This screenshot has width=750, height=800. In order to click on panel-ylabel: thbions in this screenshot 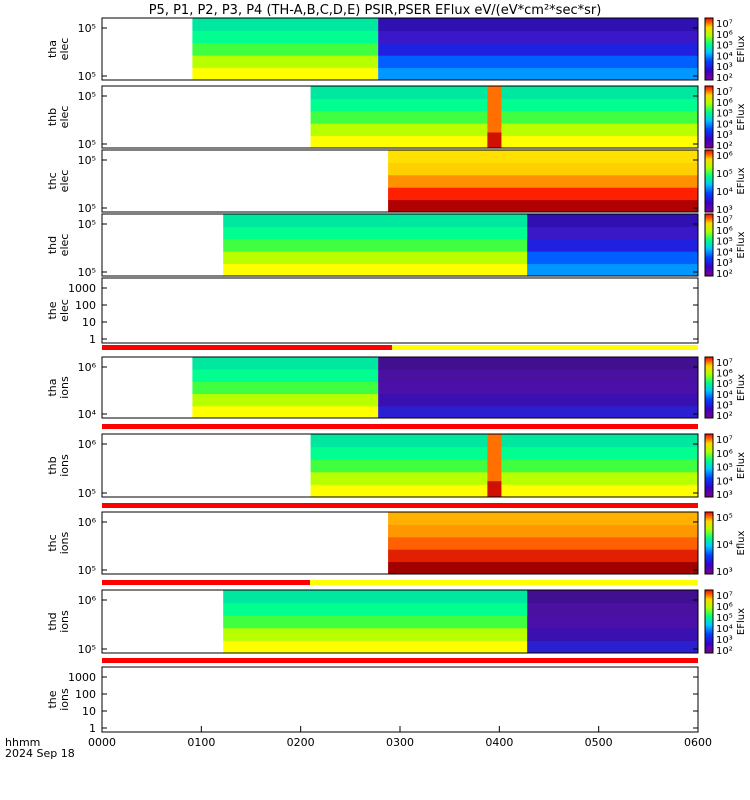, I will do `click(58, 465)`.